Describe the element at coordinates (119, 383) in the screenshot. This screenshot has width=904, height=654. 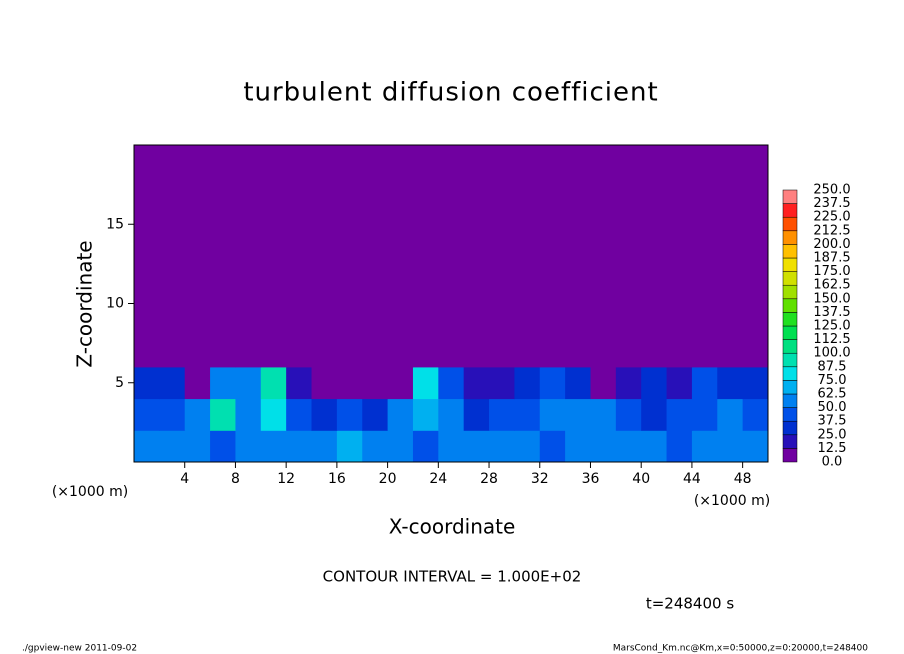
I see `y-tick-label: 5` at that location.